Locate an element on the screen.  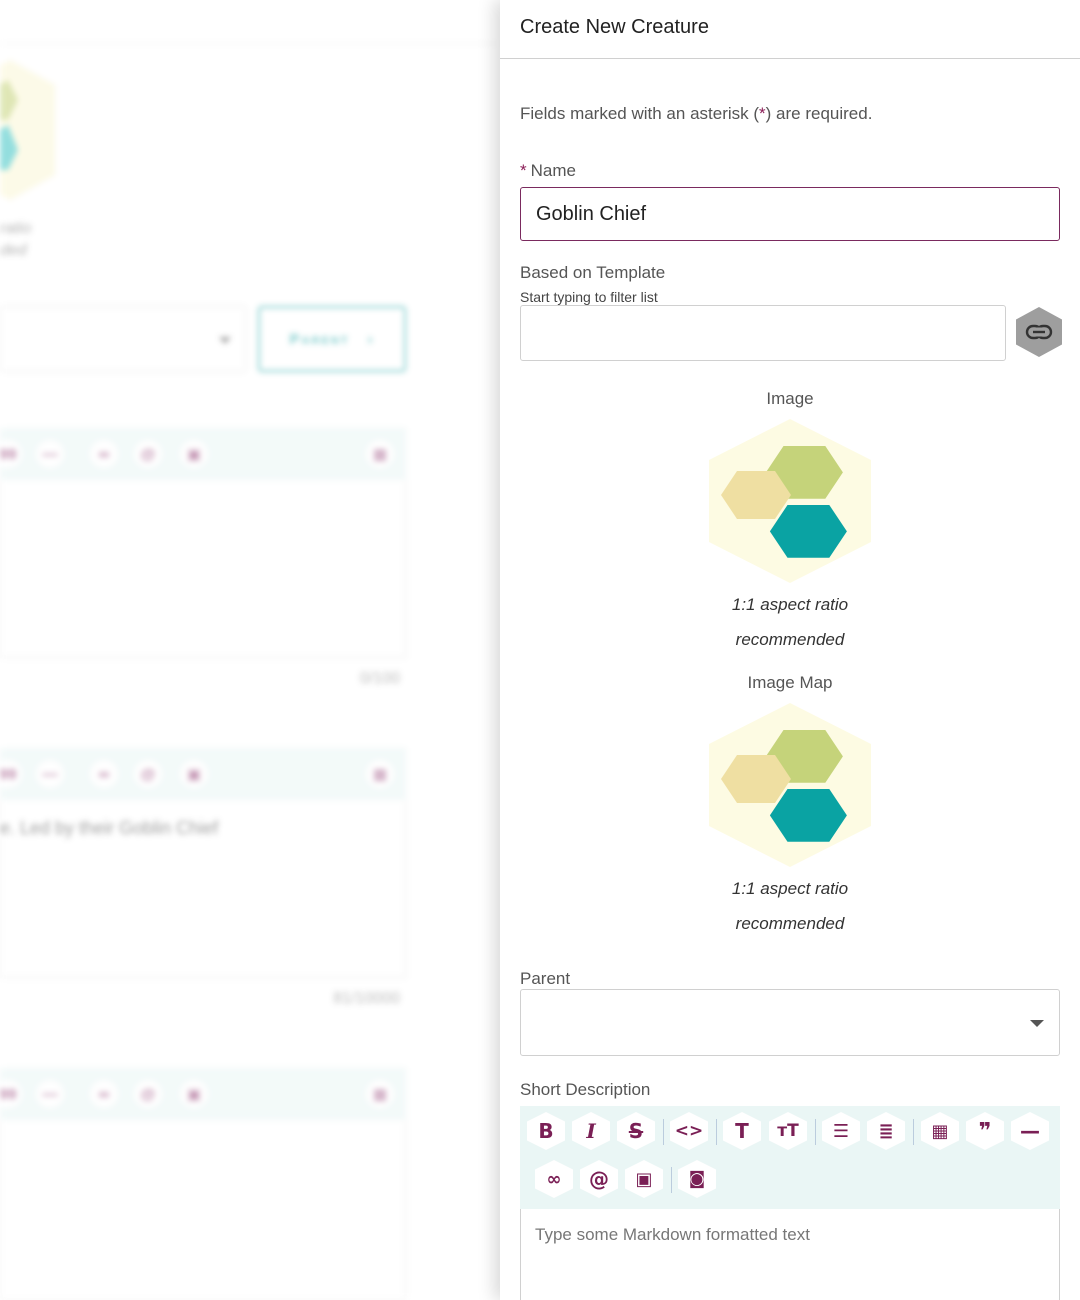
link-icon: ∞ is located at coordinates (554, 1179).